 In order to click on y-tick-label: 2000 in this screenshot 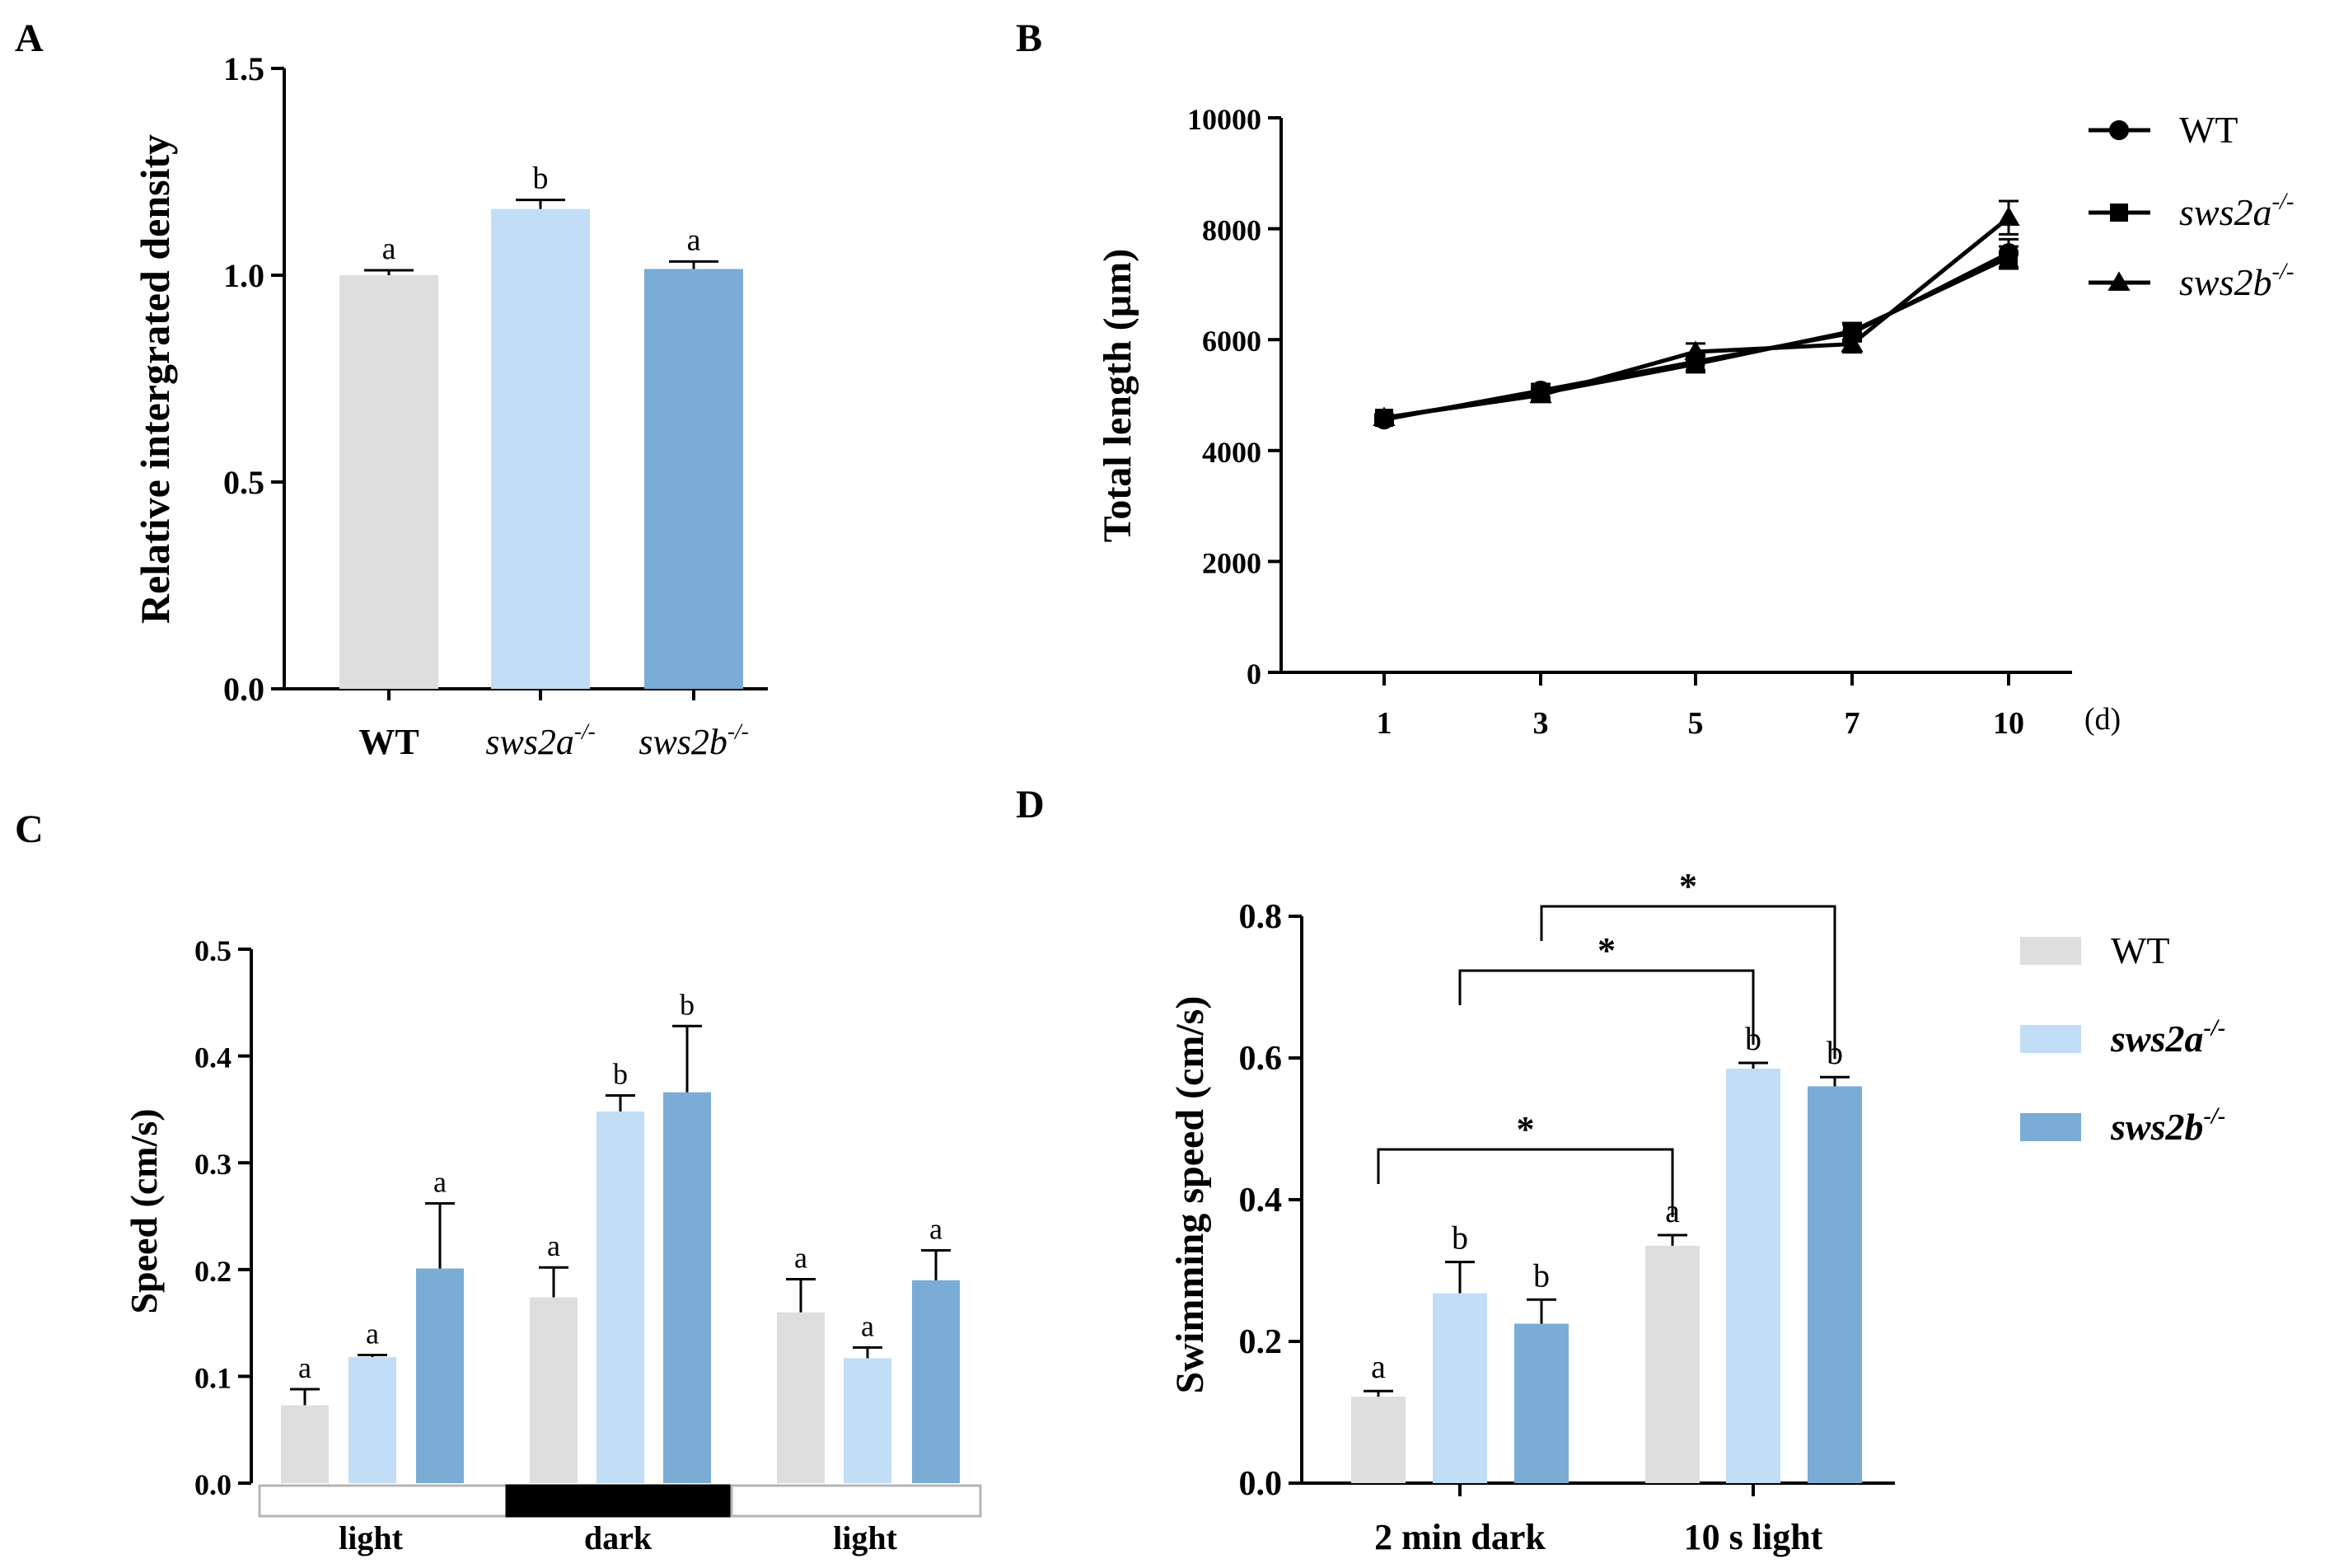, I will do `click(1231, 562)`.